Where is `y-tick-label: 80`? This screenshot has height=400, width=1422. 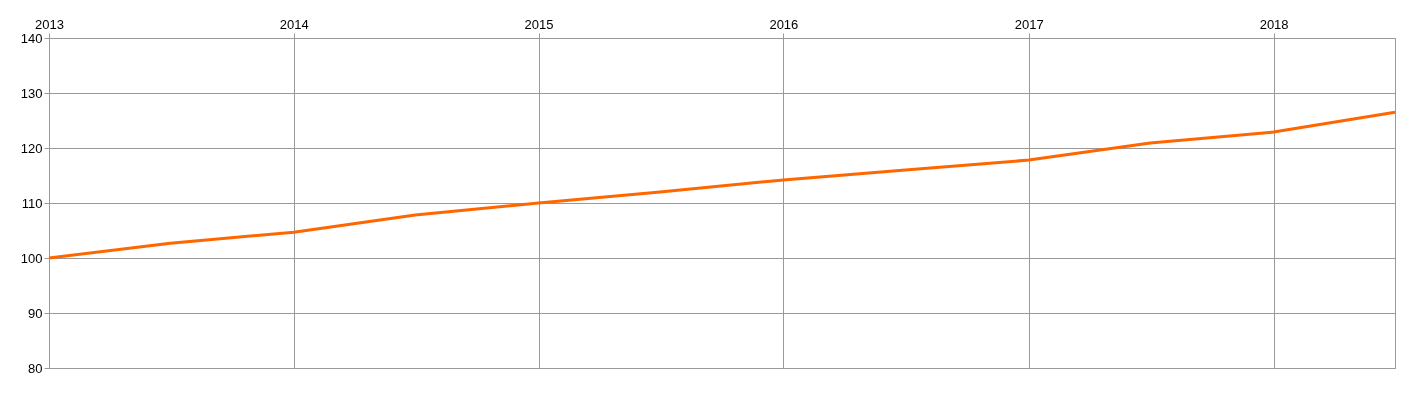
y-tick-label: 80 is located at coordinates (35, 368).